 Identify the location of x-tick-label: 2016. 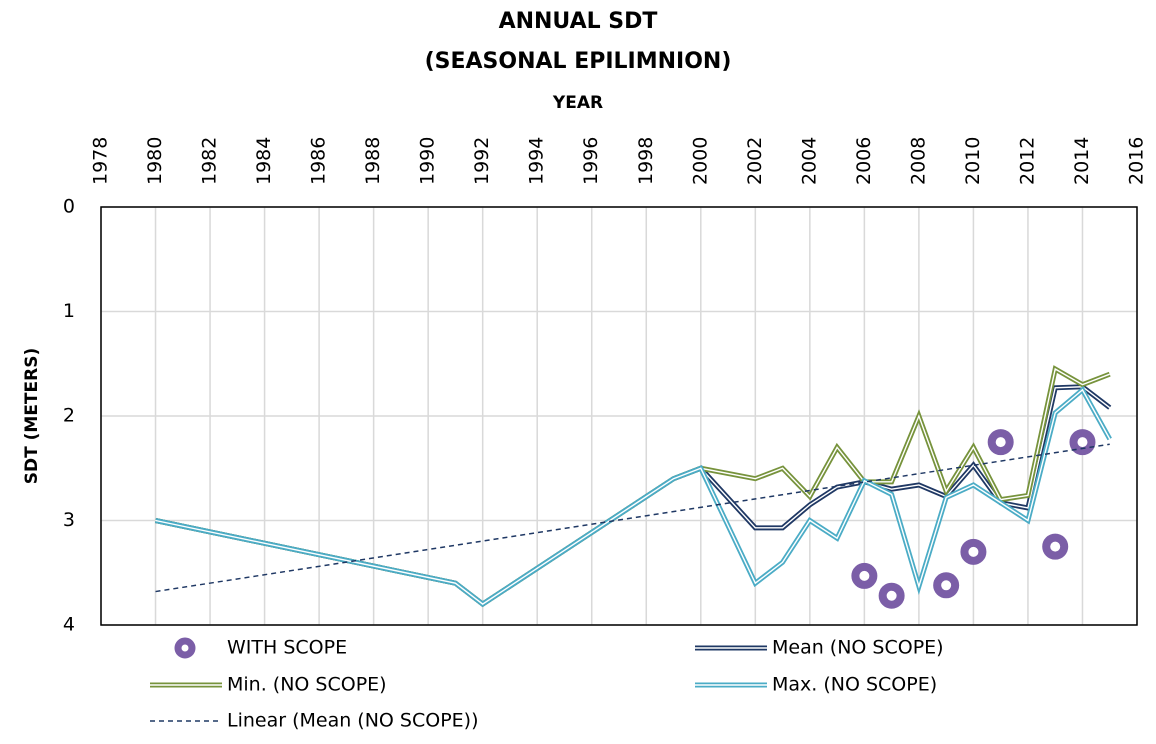
(1137, 161).